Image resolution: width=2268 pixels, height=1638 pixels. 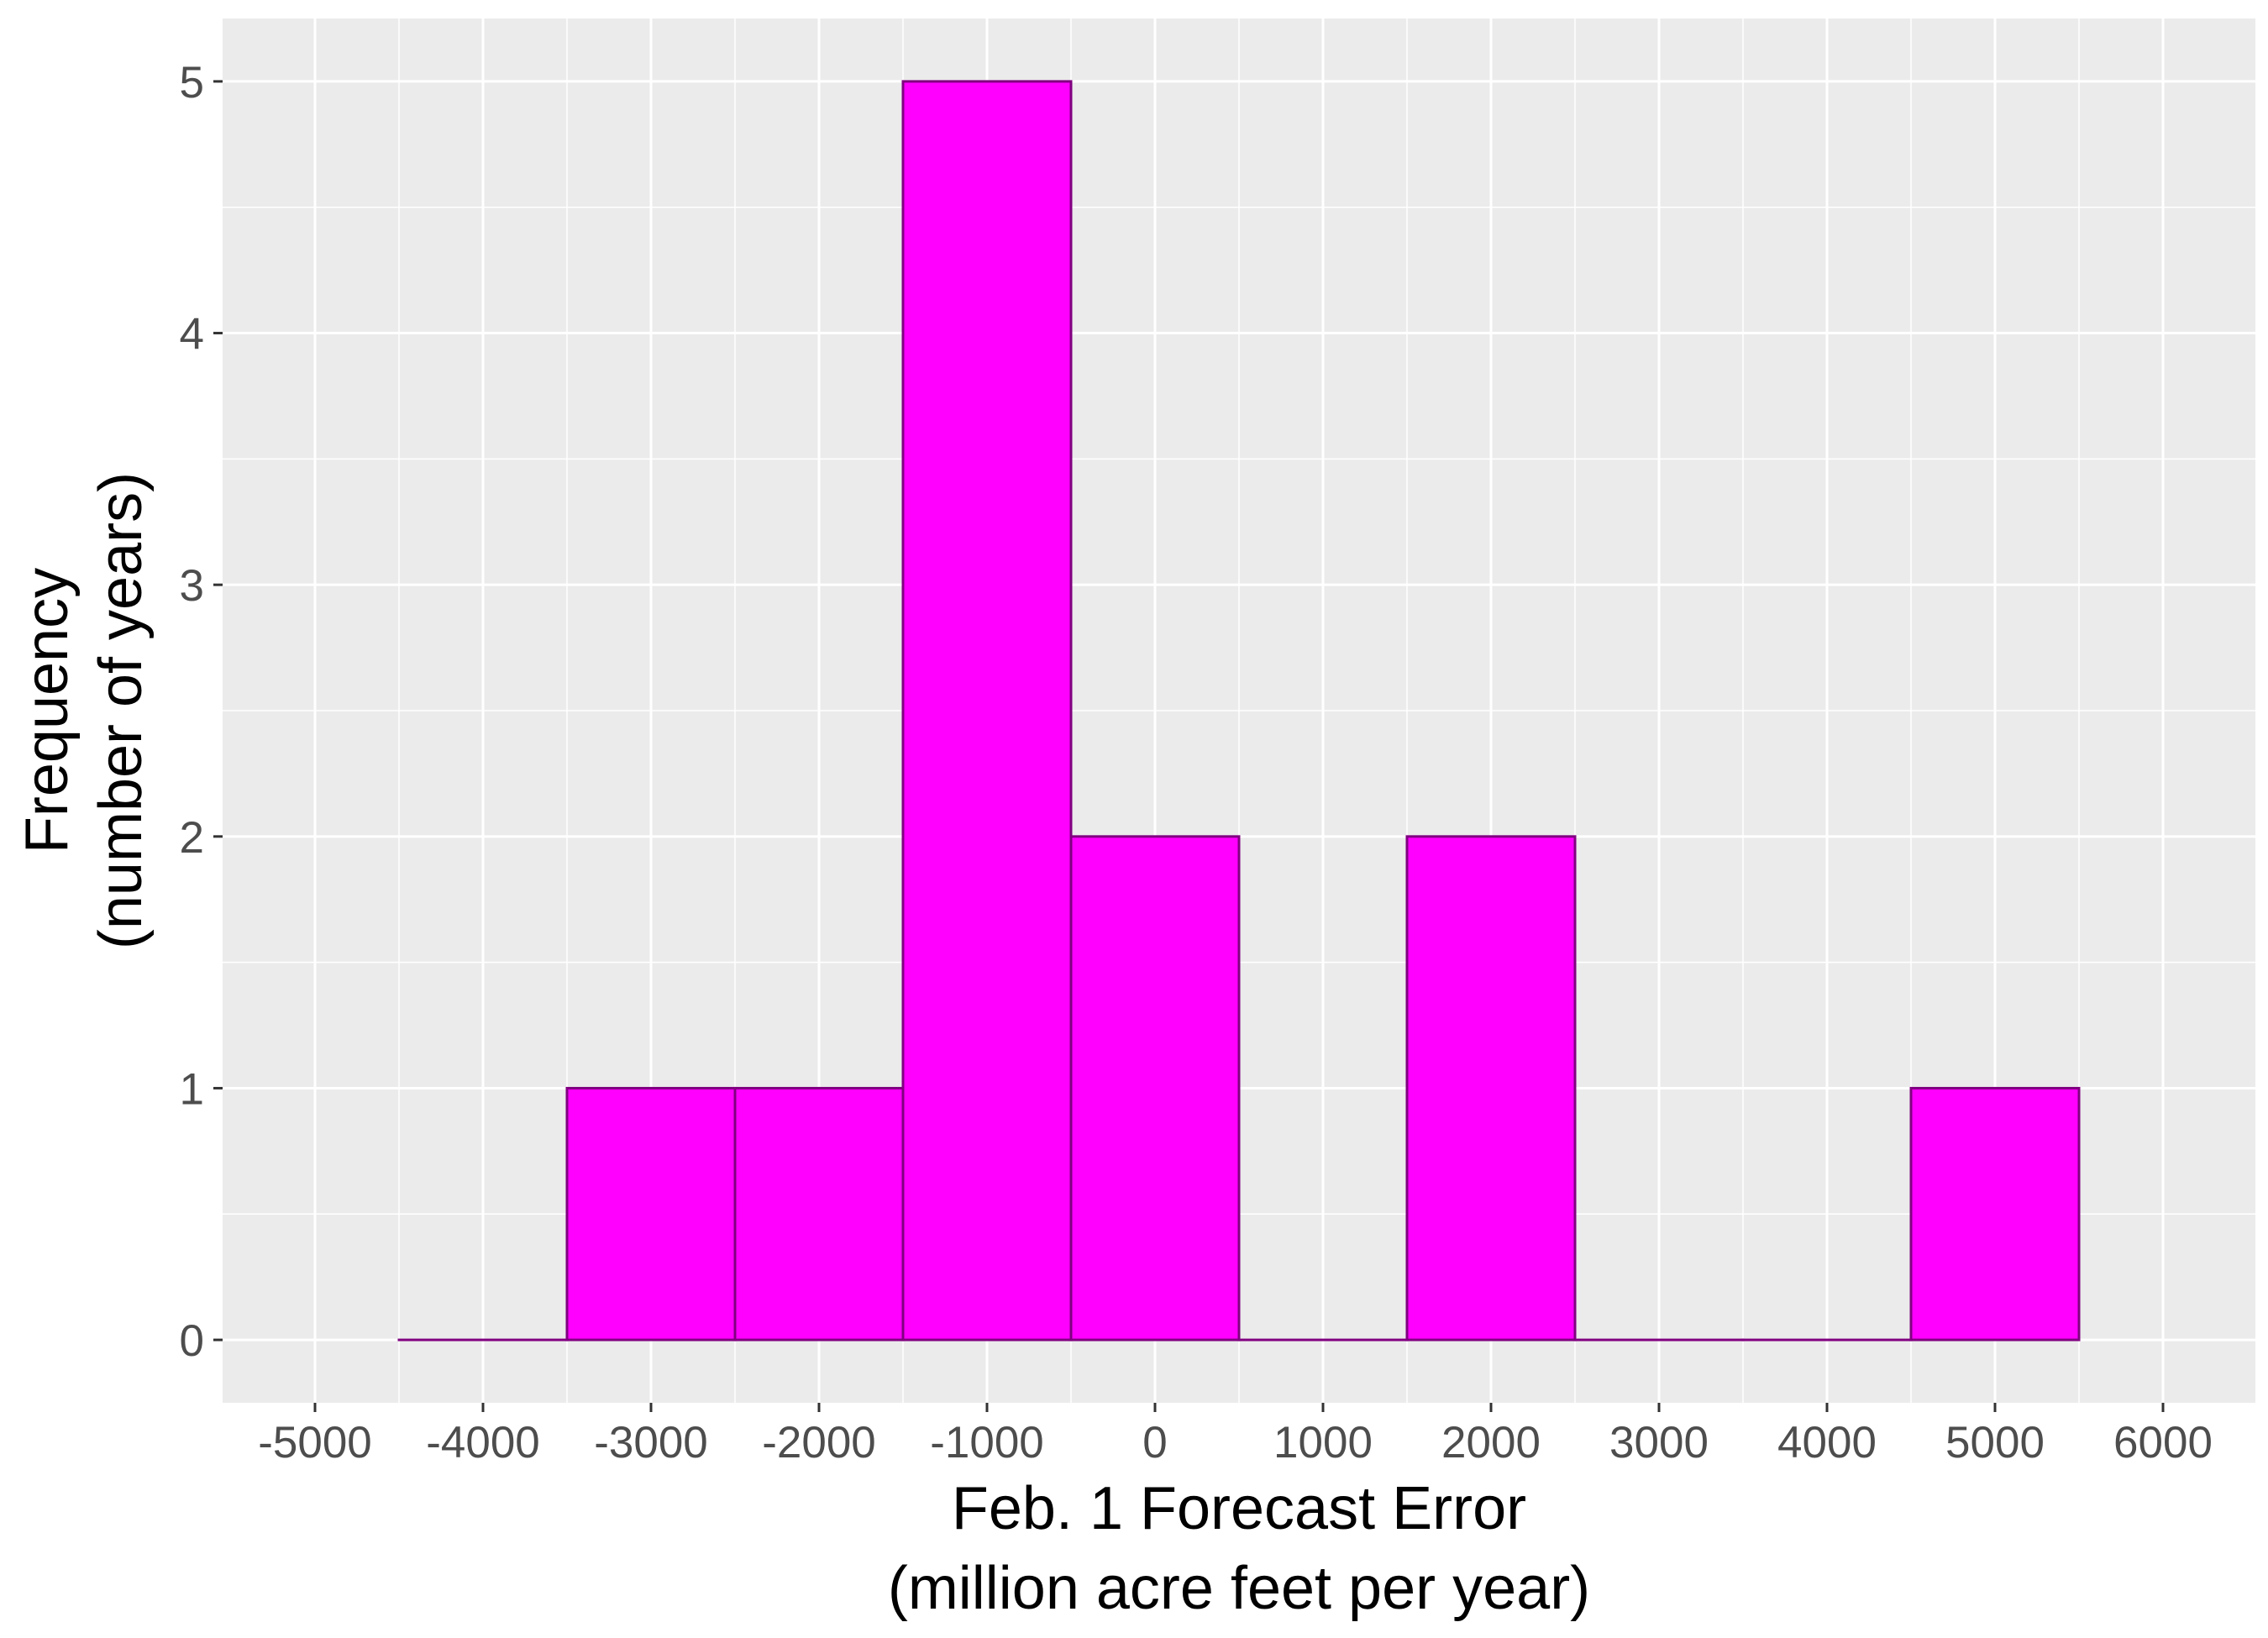 I want to click on y-tick-label: 3, so click(x=192, y=586).